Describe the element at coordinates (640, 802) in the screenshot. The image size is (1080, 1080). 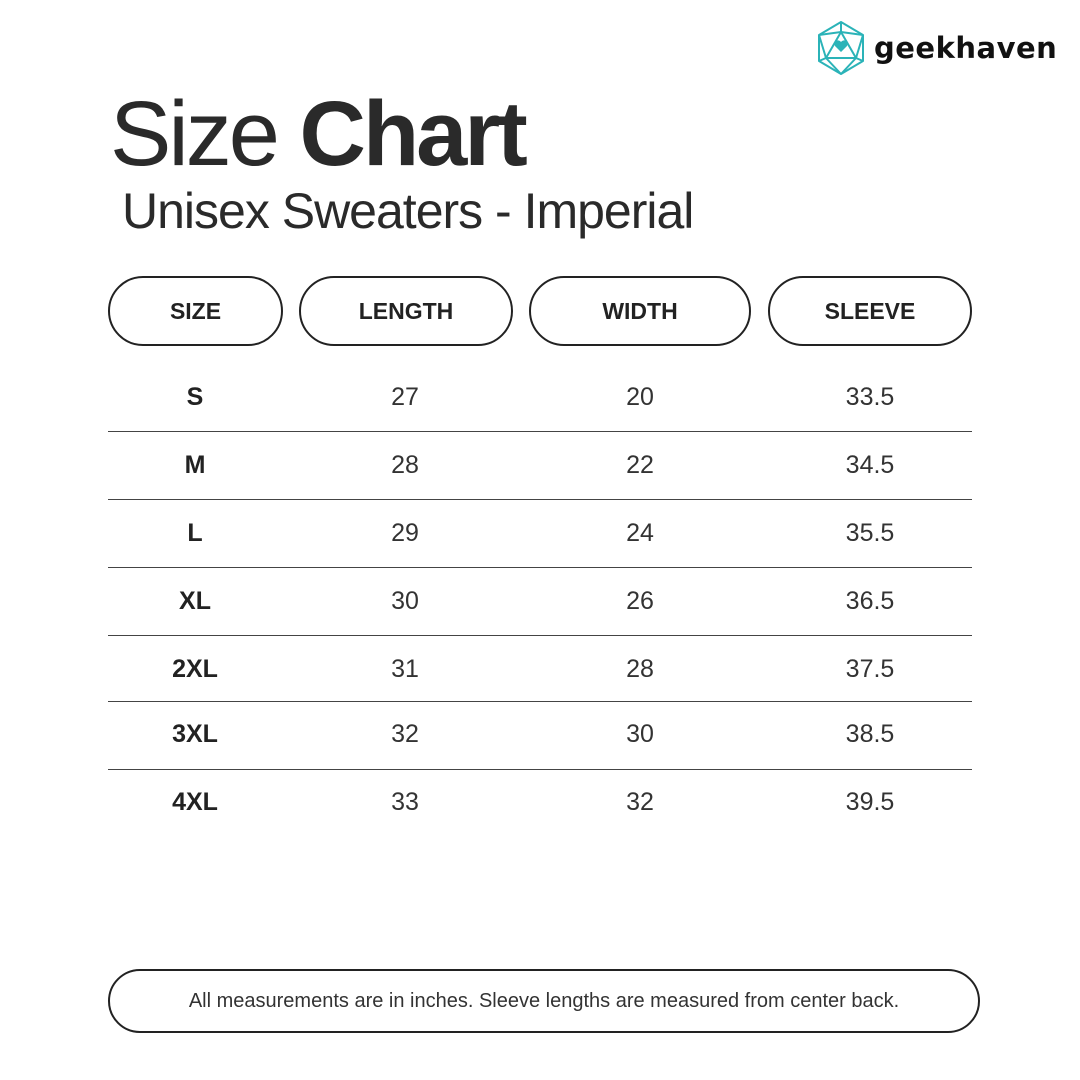
I see `width-cell: 32` at that location.